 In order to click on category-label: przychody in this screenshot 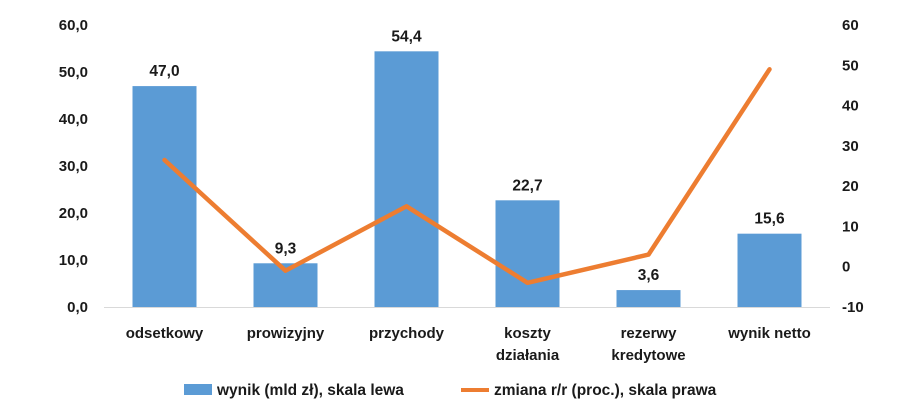, I will do `click(407, 333)`.